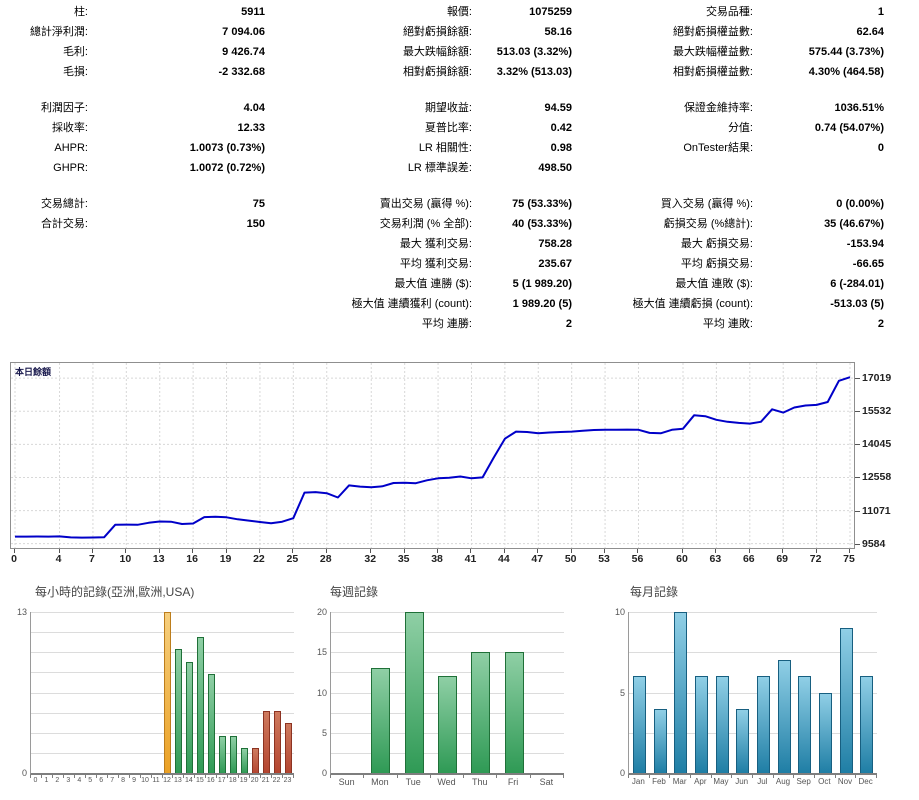 This screenshot has width=919, height=800. I want to click on x-tick-label: Oct, so click(824, 781).